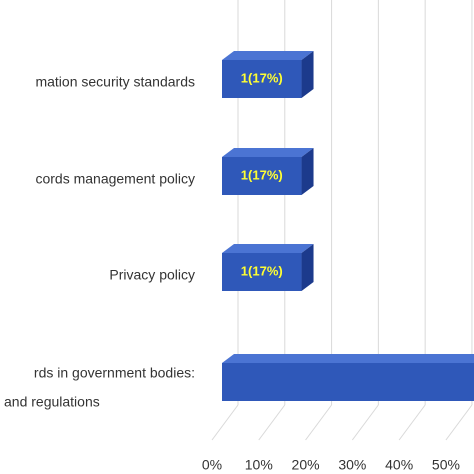 This screenshot has height=474, width=474. Describe the element at coordinates (306, 465) in the screenshot. I see `x-tick-label: 20%` at that location.